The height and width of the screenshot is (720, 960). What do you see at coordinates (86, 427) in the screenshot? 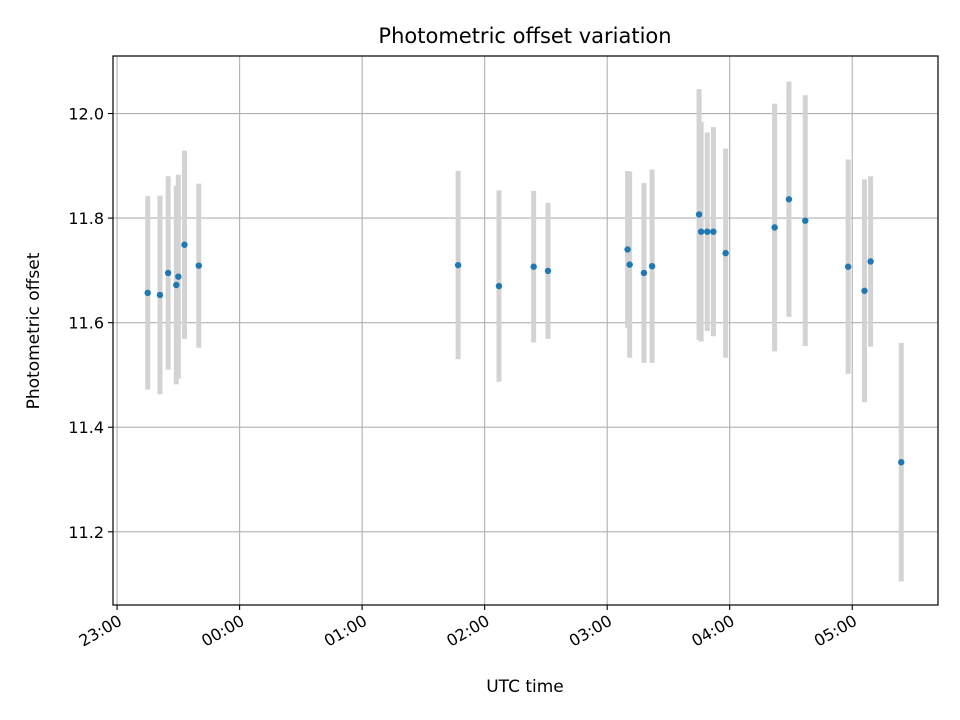
I see `y-tick-label: 11.4` at bounding box center [86, 427].